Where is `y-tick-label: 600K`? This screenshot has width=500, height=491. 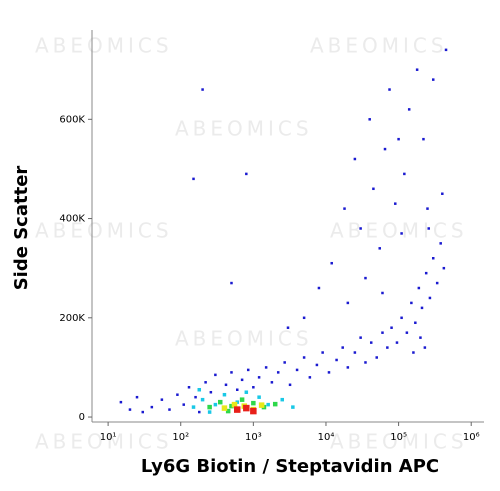 y-tick-label: 600K is located at coordinates (72, 119).